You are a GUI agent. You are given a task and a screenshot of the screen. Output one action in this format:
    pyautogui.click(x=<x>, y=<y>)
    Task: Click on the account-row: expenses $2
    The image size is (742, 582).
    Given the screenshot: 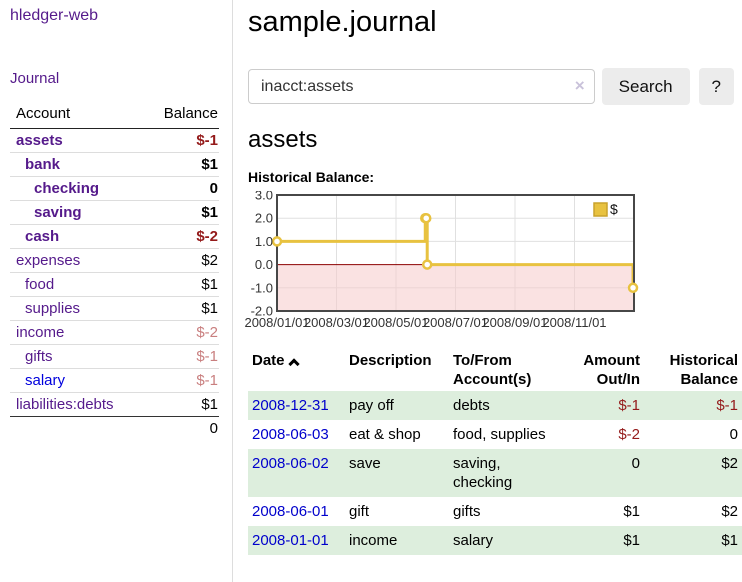 What is the action you would take?
    pyautogui.click(x=114, y=260)
    